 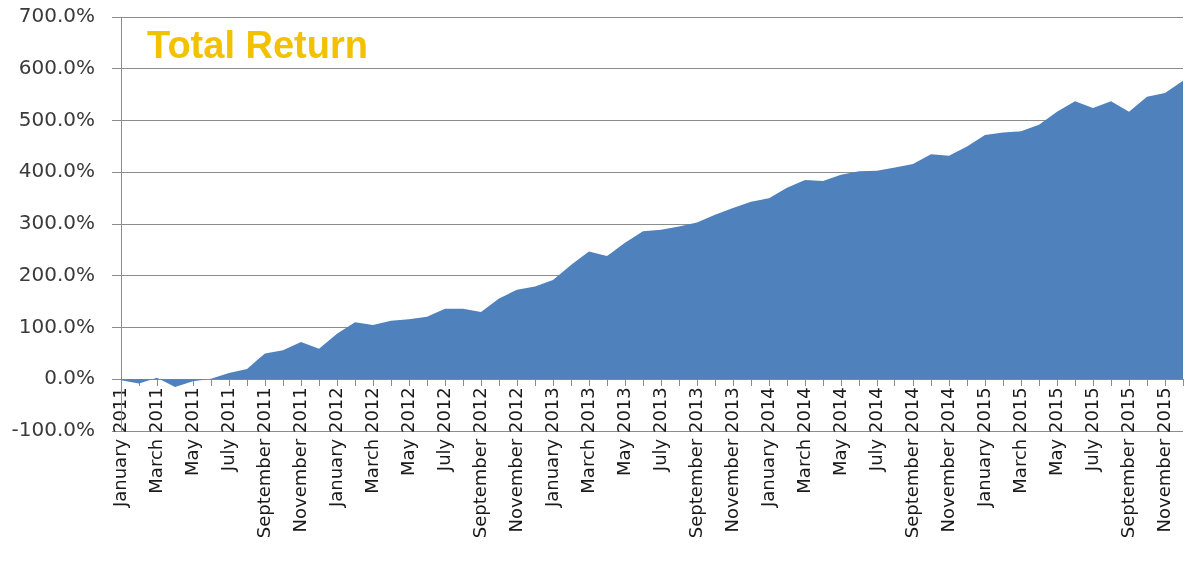 What do you see at coordinates (983, 448) in the screenshot?
I see `x-tick-label: January 2015` at bounding box center [983, 448].